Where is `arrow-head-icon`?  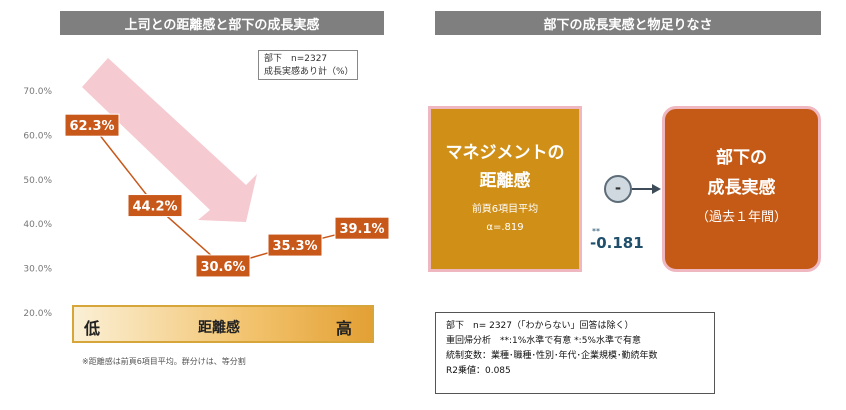 arrow-head-icon is located at coordinates (656, 189).